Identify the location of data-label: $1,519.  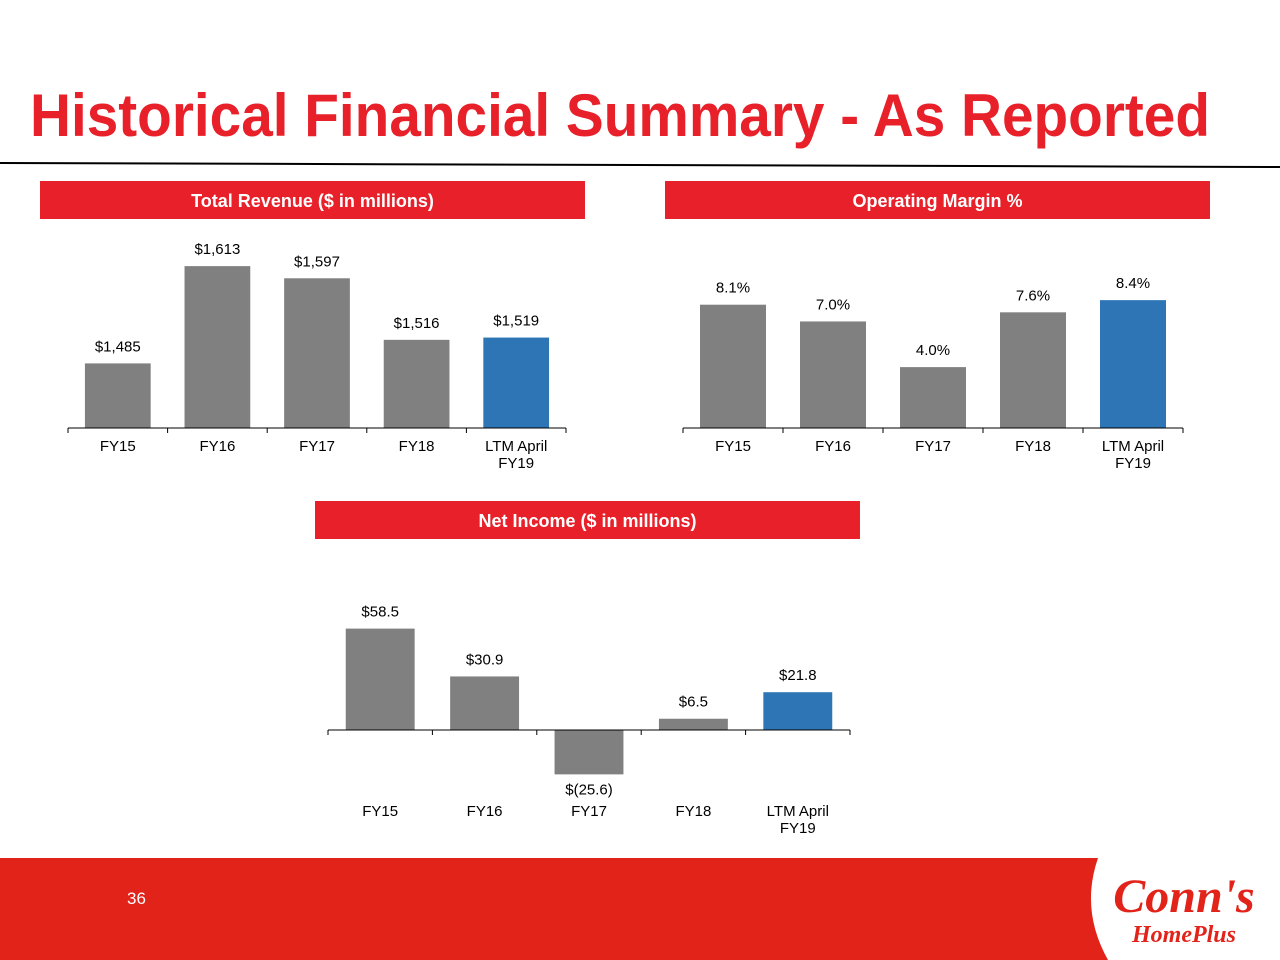
(516, 321).